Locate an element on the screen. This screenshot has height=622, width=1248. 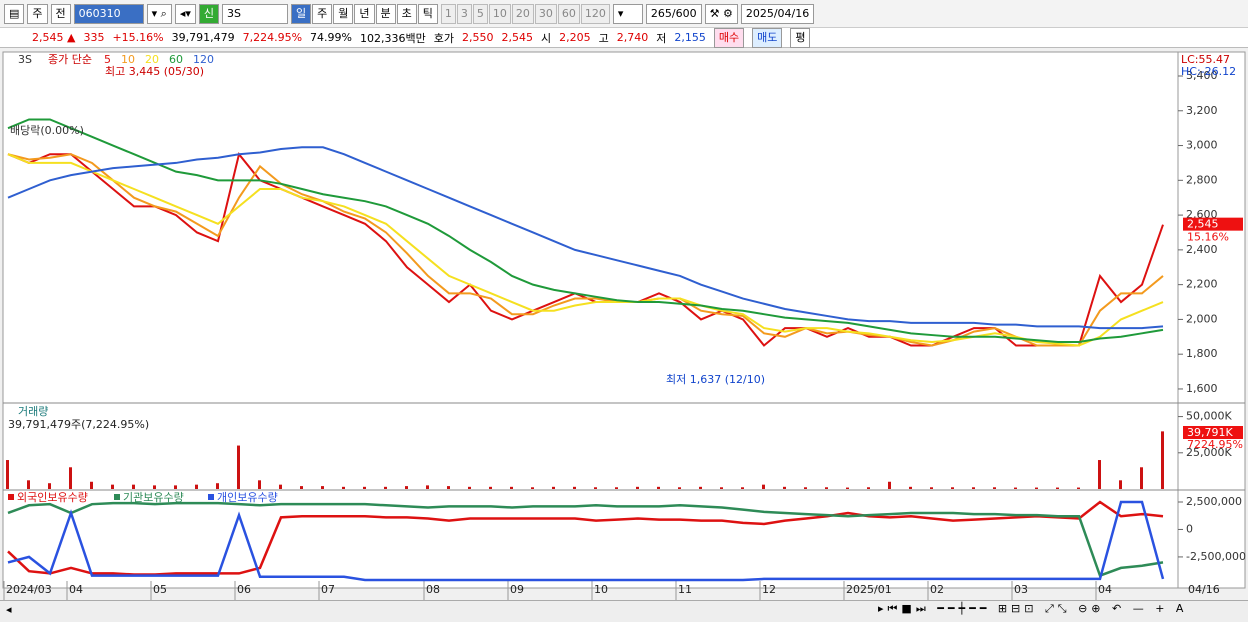
y-tick-label: 50,000K is located at coordinates (1209, 416).